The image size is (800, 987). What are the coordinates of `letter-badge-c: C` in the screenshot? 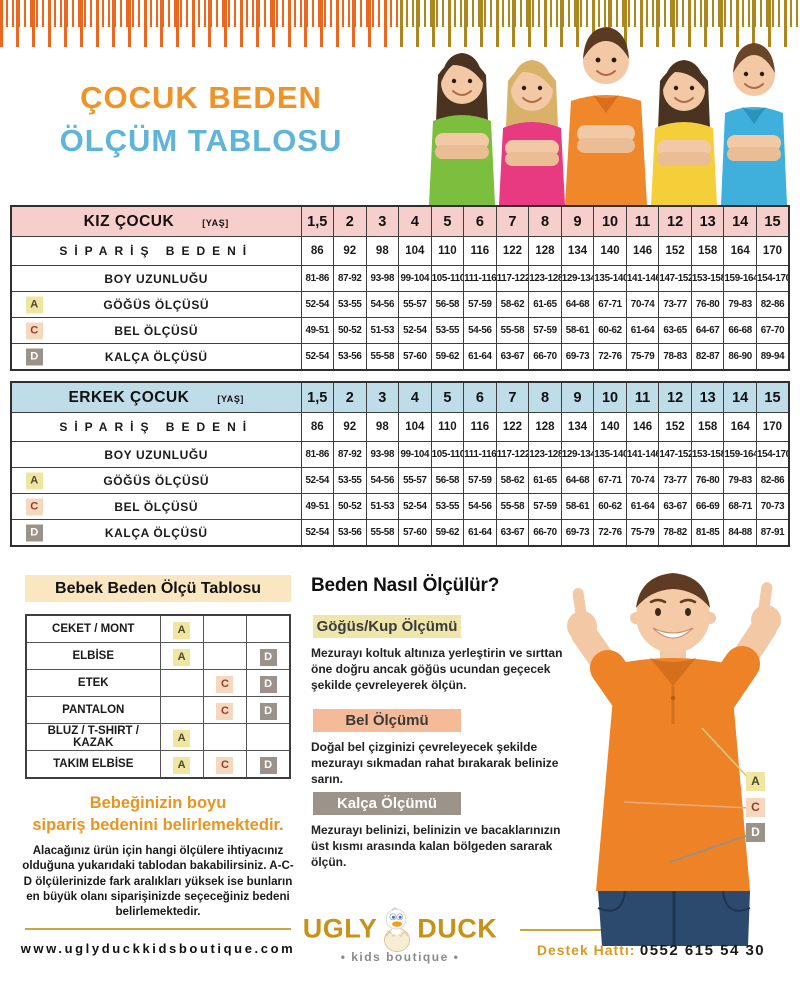 It's located at (225, 765).